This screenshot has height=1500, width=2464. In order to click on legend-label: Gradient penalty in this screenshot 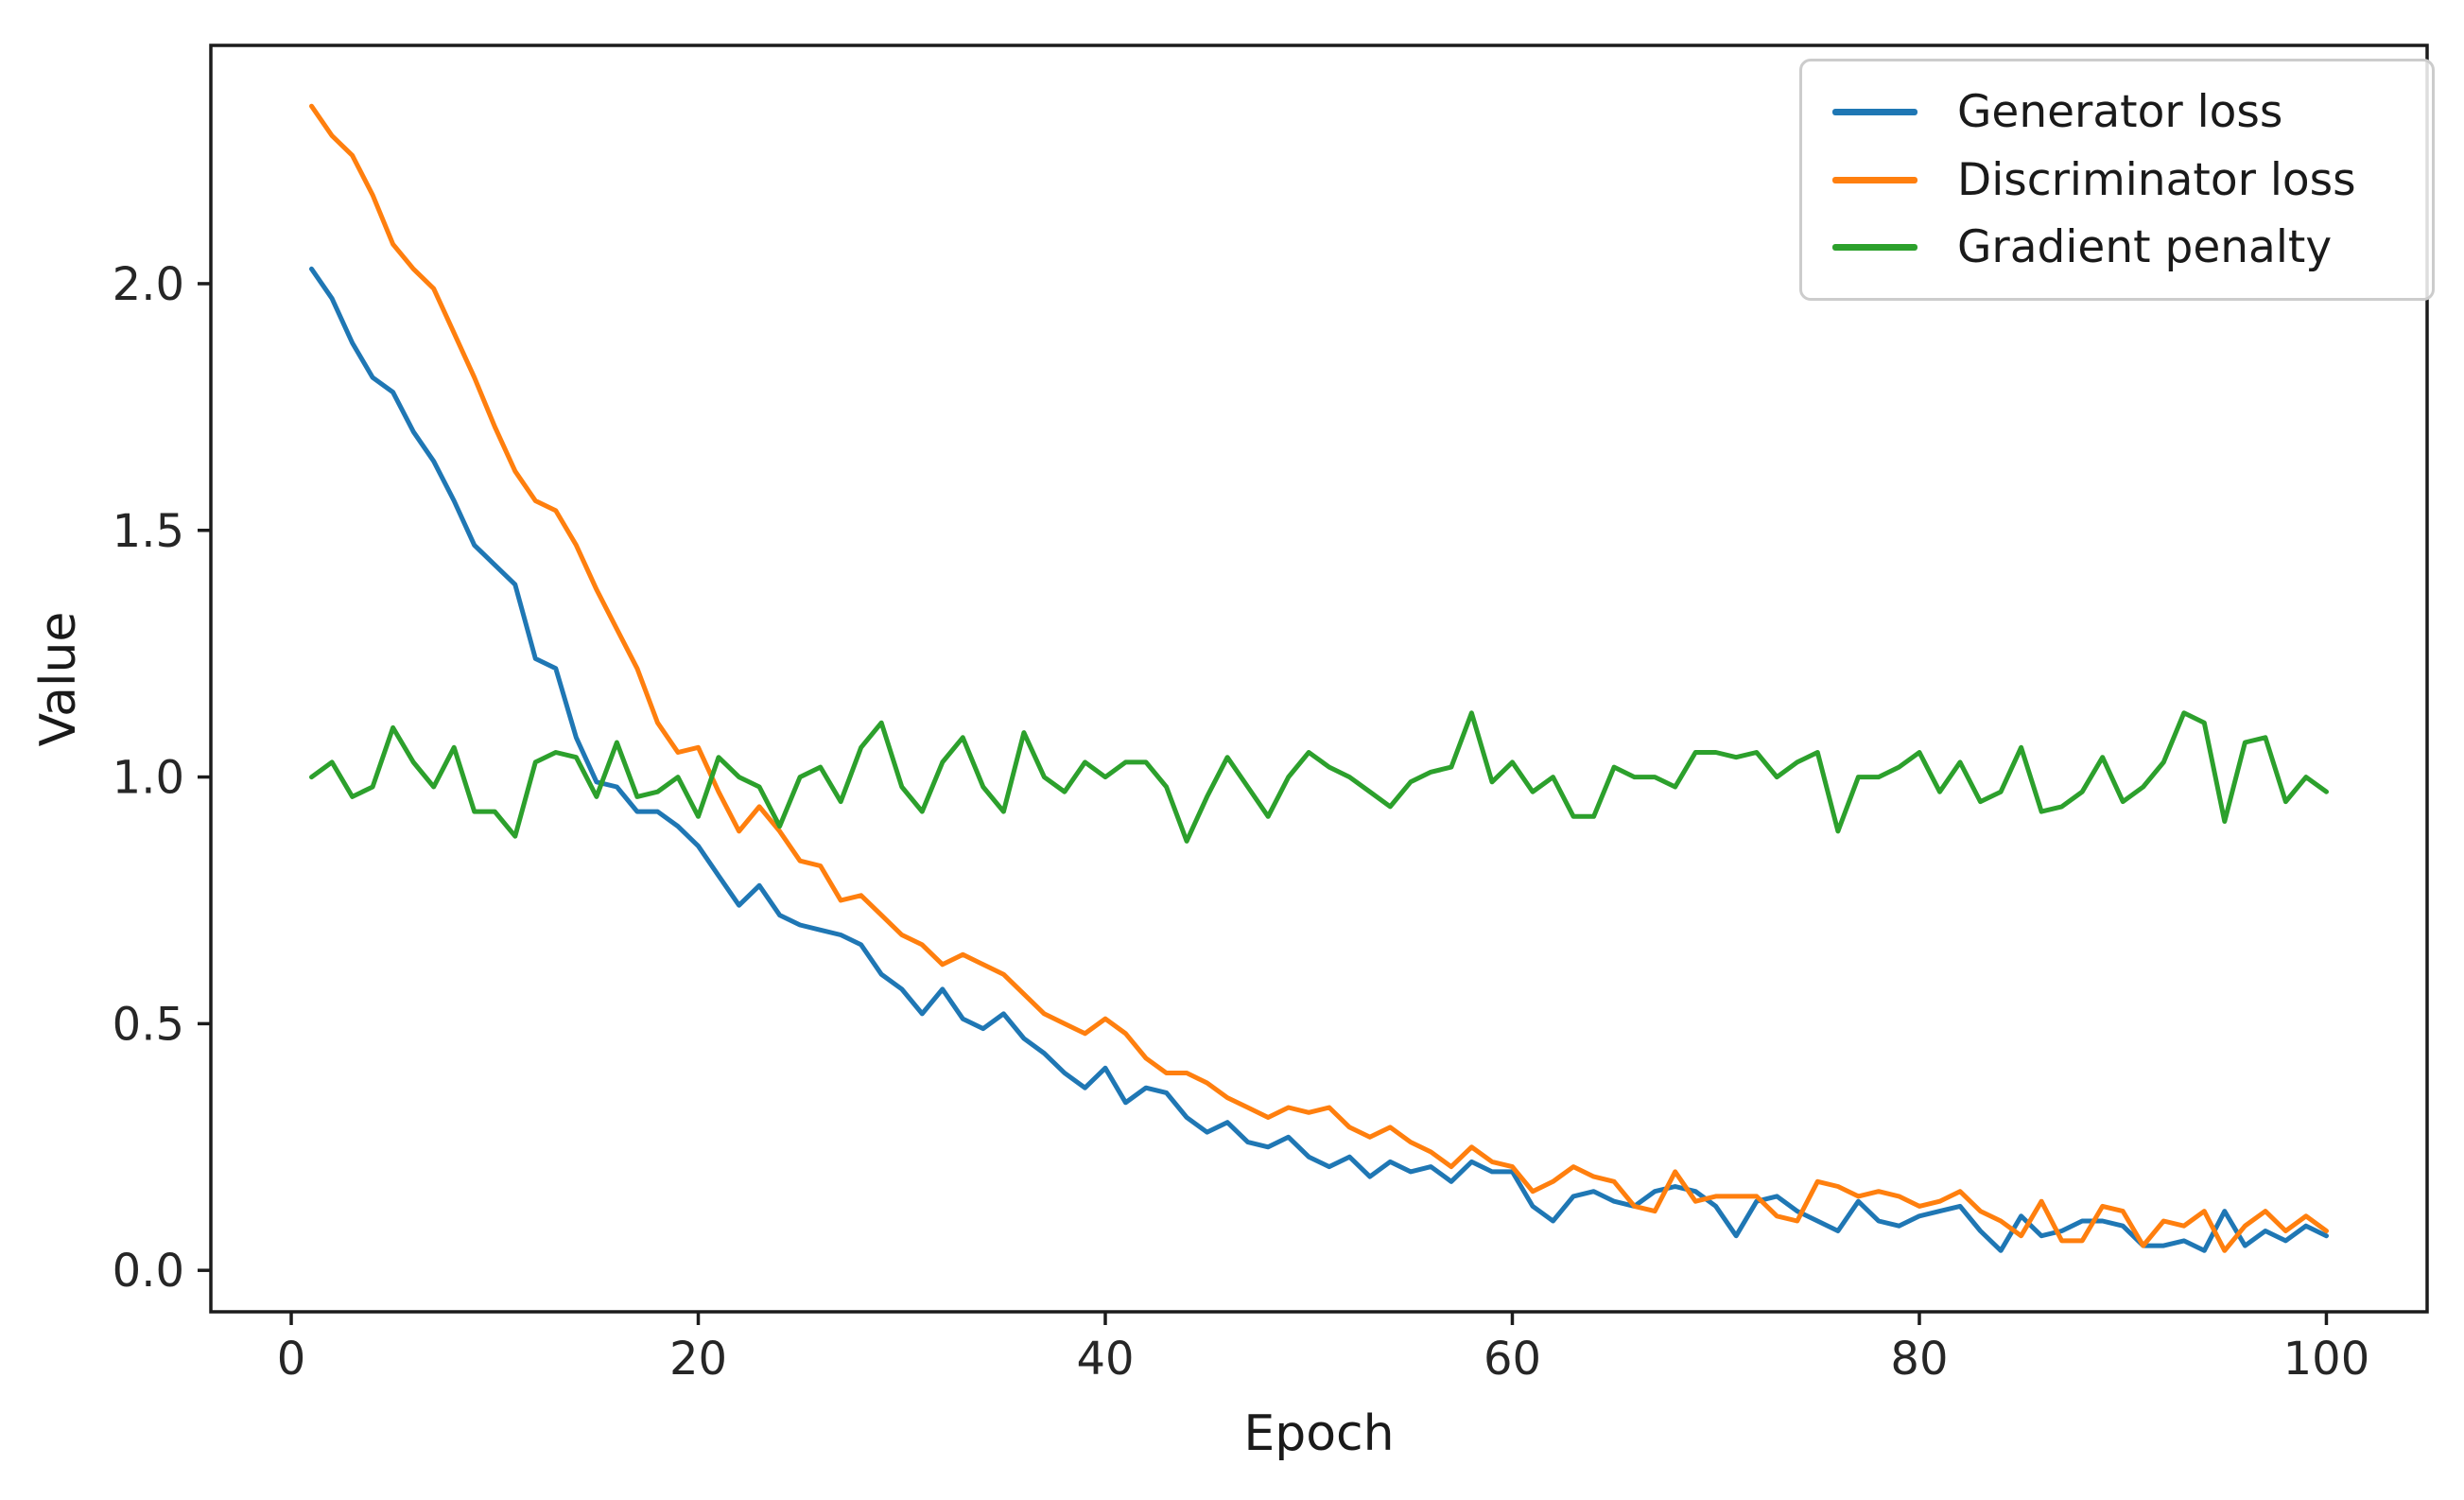, I will do `click(2145, 246)`.